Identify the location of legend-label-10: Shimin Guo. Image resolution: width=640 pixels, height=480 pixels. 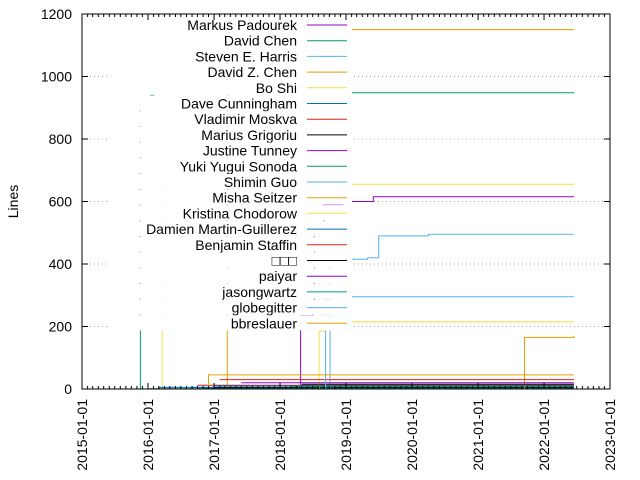
(260, 182).